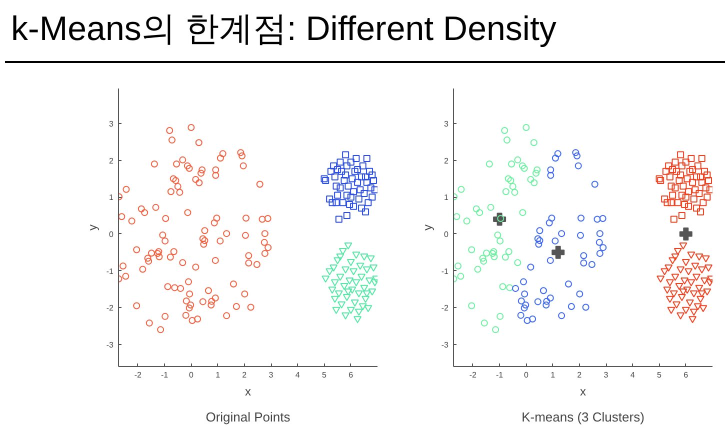  What do you see at coordinates (445, 271) in the screenshot?
I see `y-tick-label: -1` at bounding box center [445, 271].